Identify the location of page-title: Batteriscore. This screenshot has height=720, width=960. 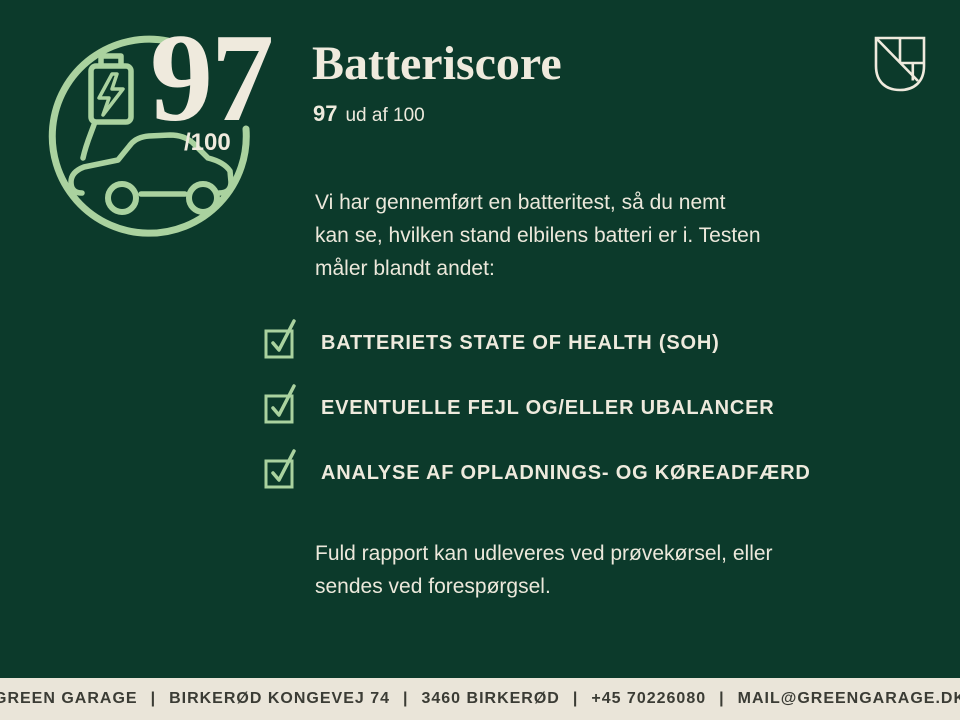
(437, 63).